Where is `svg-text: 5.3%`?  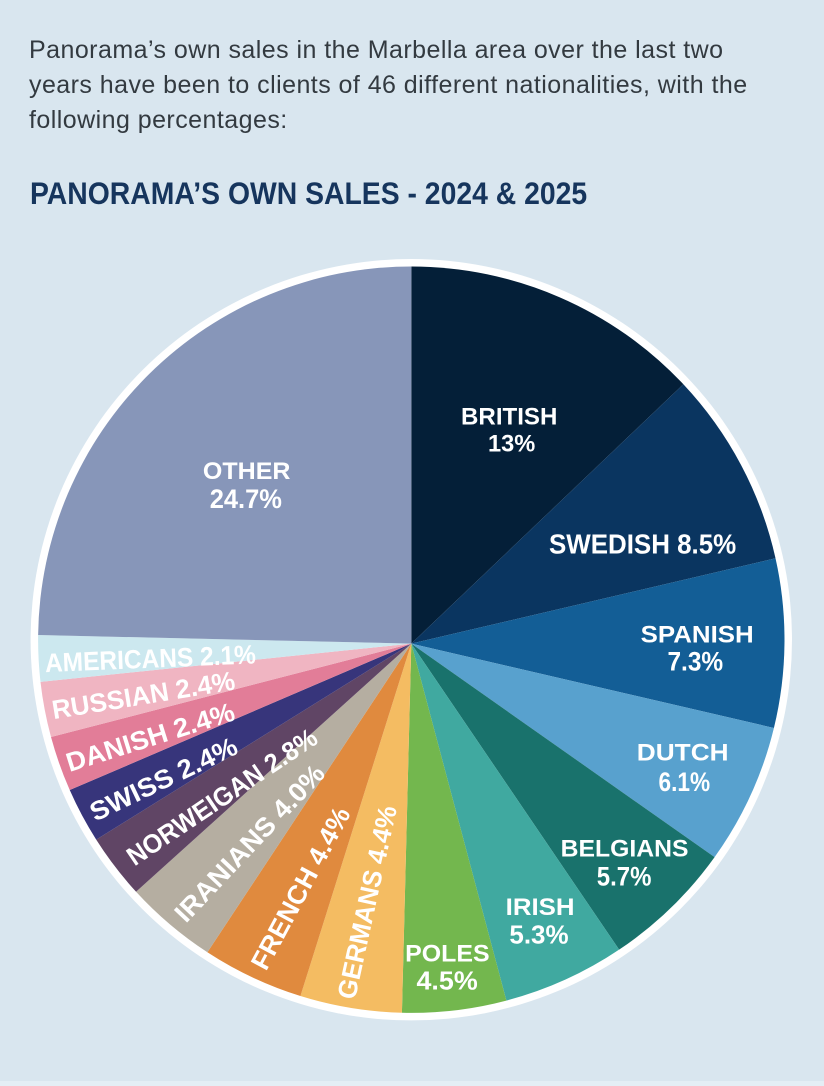
svg-text: 5.3% is located at coordinates (538, 935).